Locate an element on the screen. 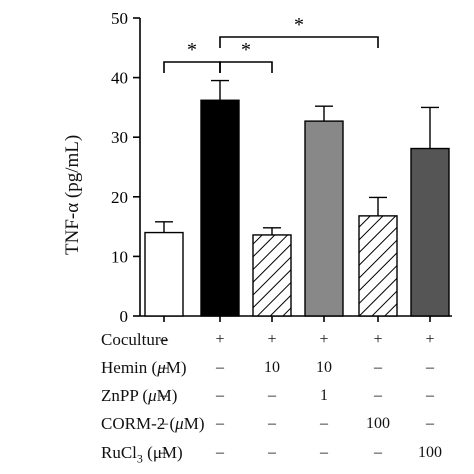  y-axis-label: TNF-α (pg/mL) is located at coordinates (72, 194).